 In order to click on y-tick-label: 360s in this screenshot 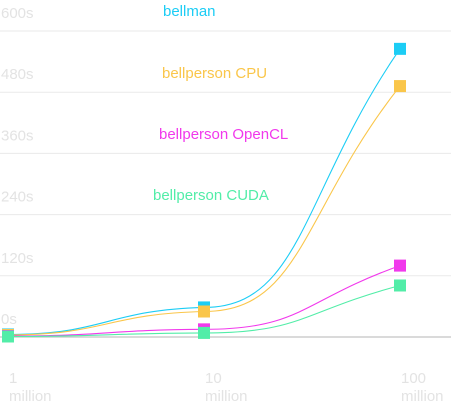, I will do `click(17, 135)`.